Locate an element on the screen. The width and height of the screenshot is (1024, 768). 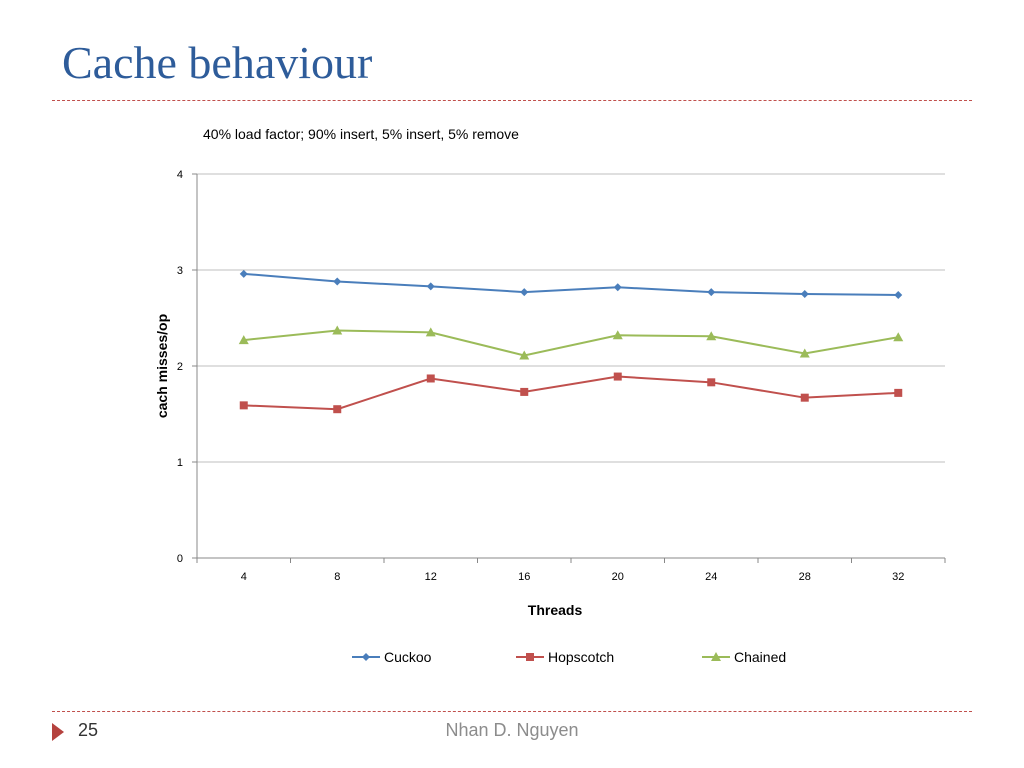
legend-item-hopscotch: Hopscotch is located at coordinates (565, 657).